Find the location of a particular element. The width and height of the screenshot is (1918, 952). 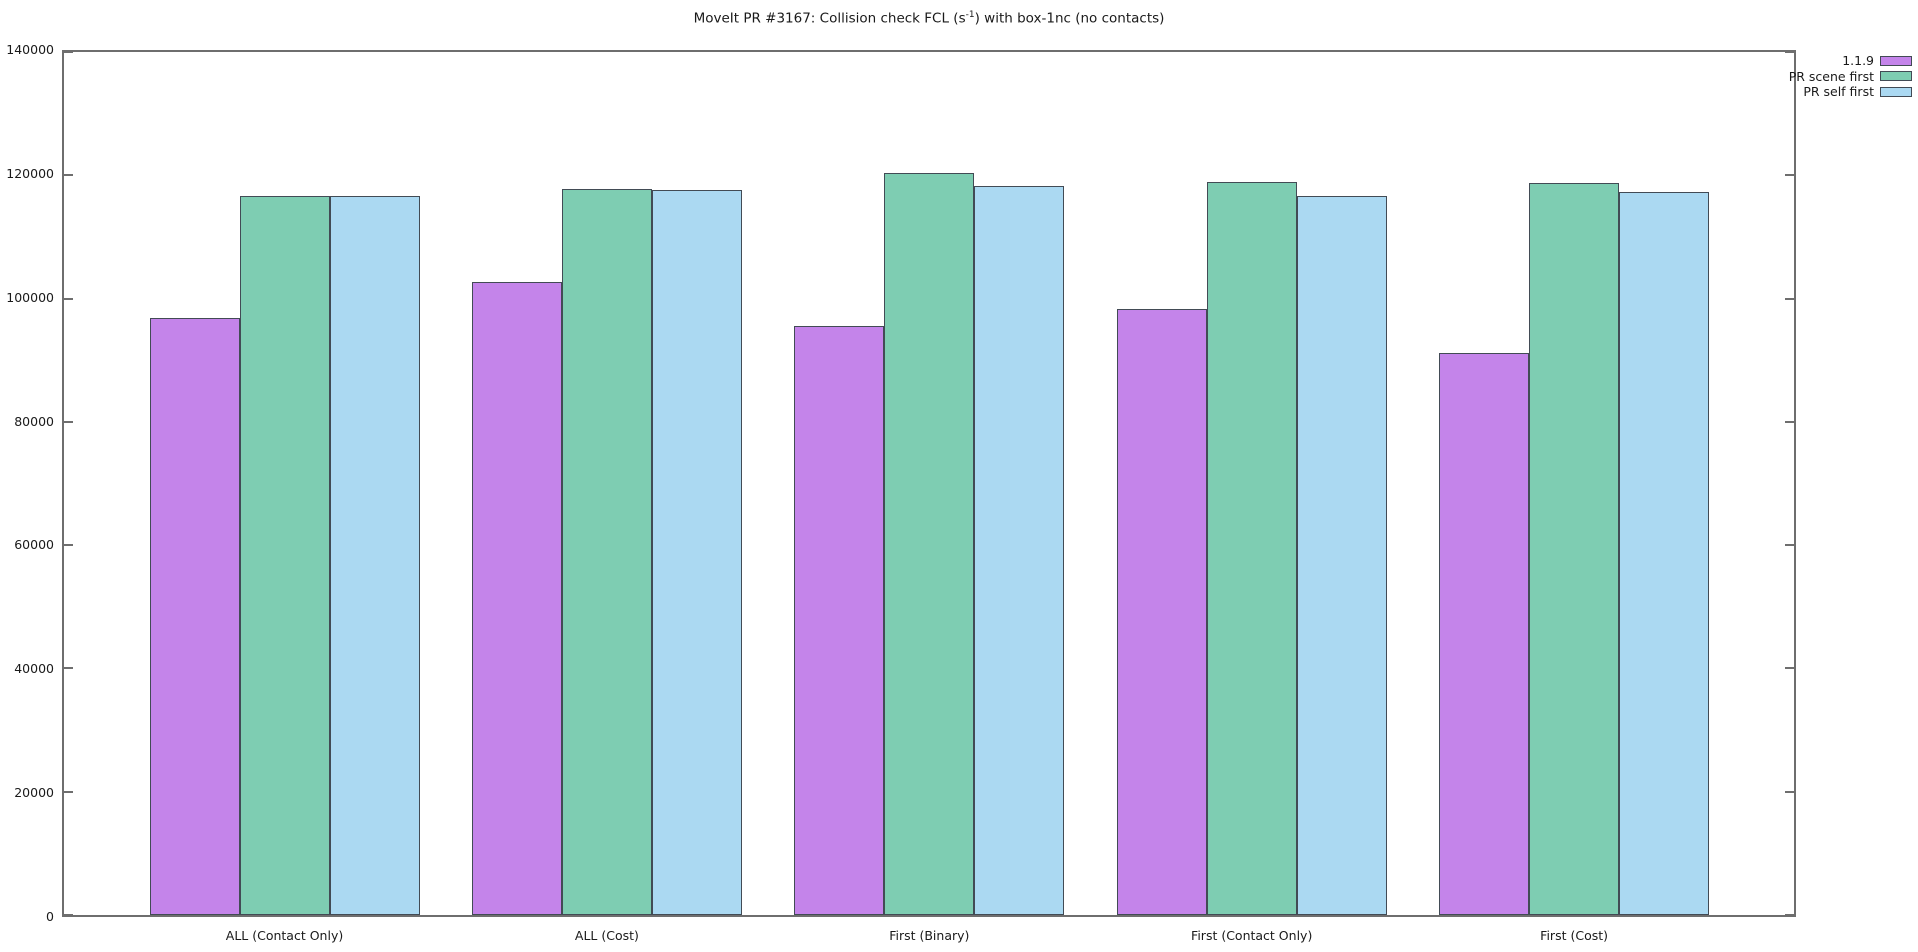

x-category-label: ALL (Cost) is located at coordinates (606, 935).